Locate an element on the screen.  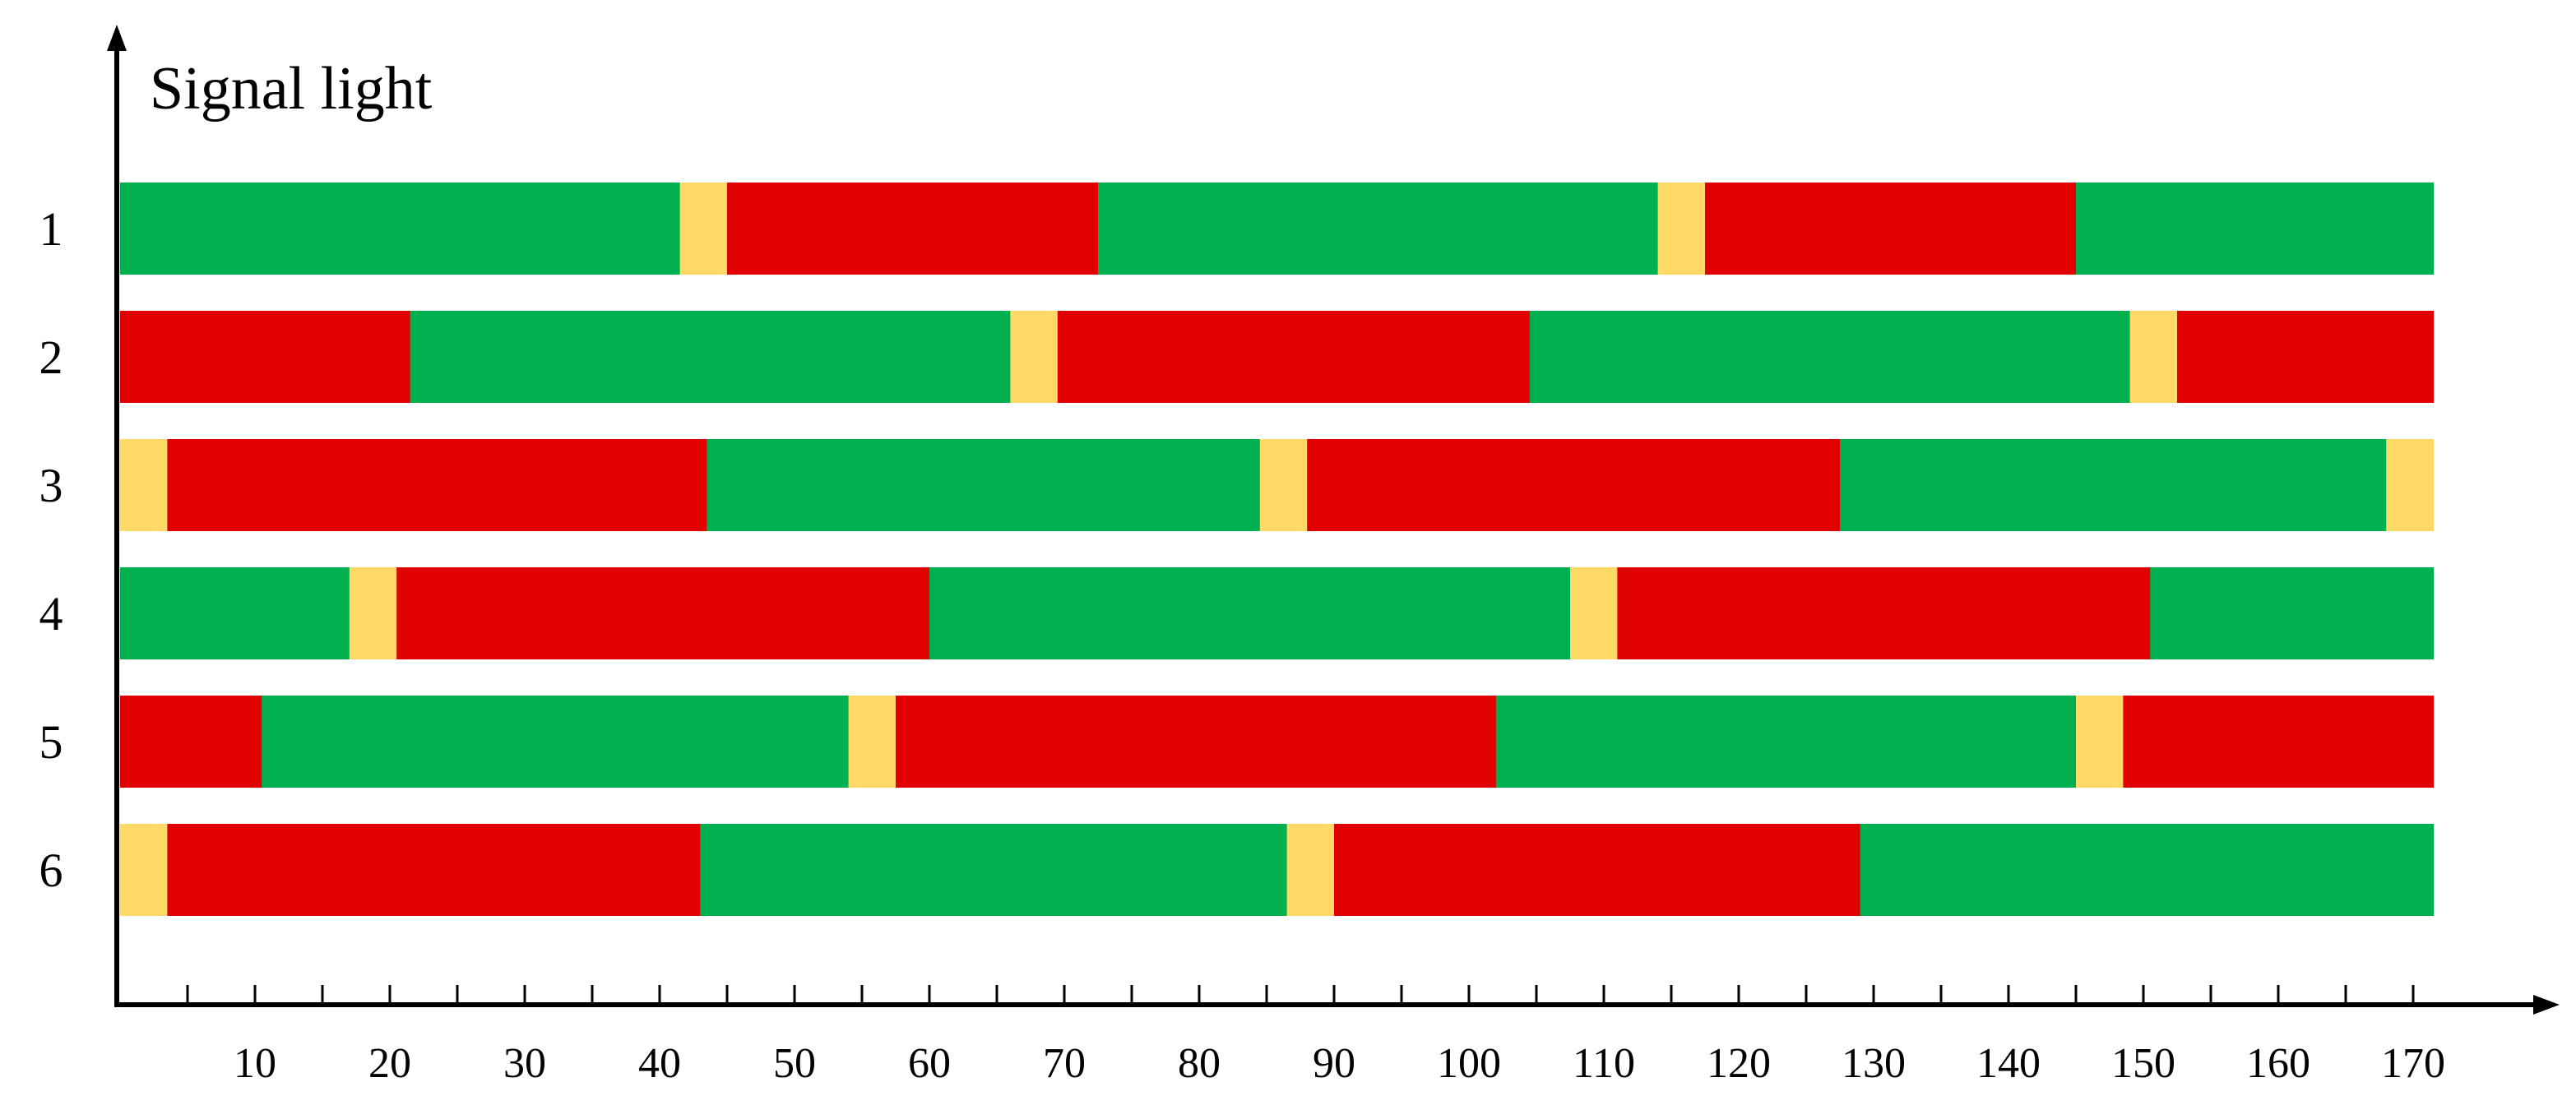
x-tick-label: 10 is located at coordinates (255, 1063).